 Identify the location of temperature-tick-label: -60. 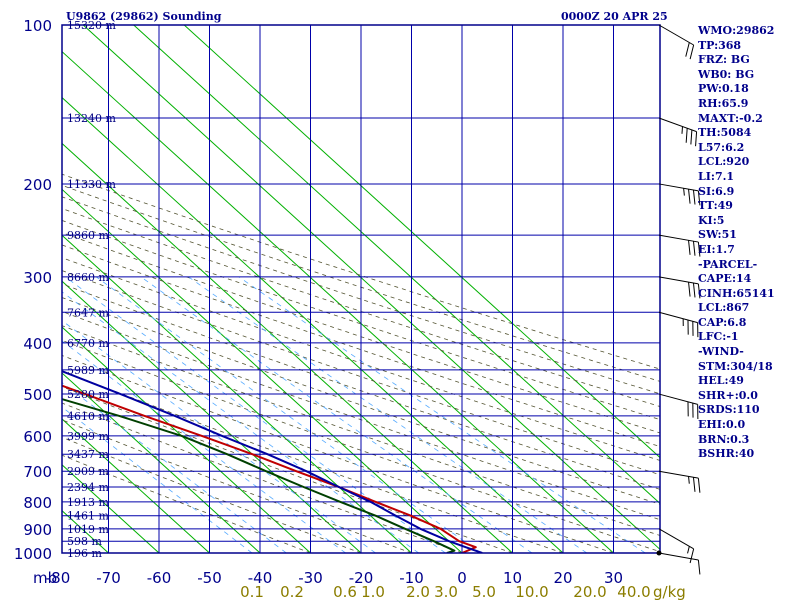
(159, 578).